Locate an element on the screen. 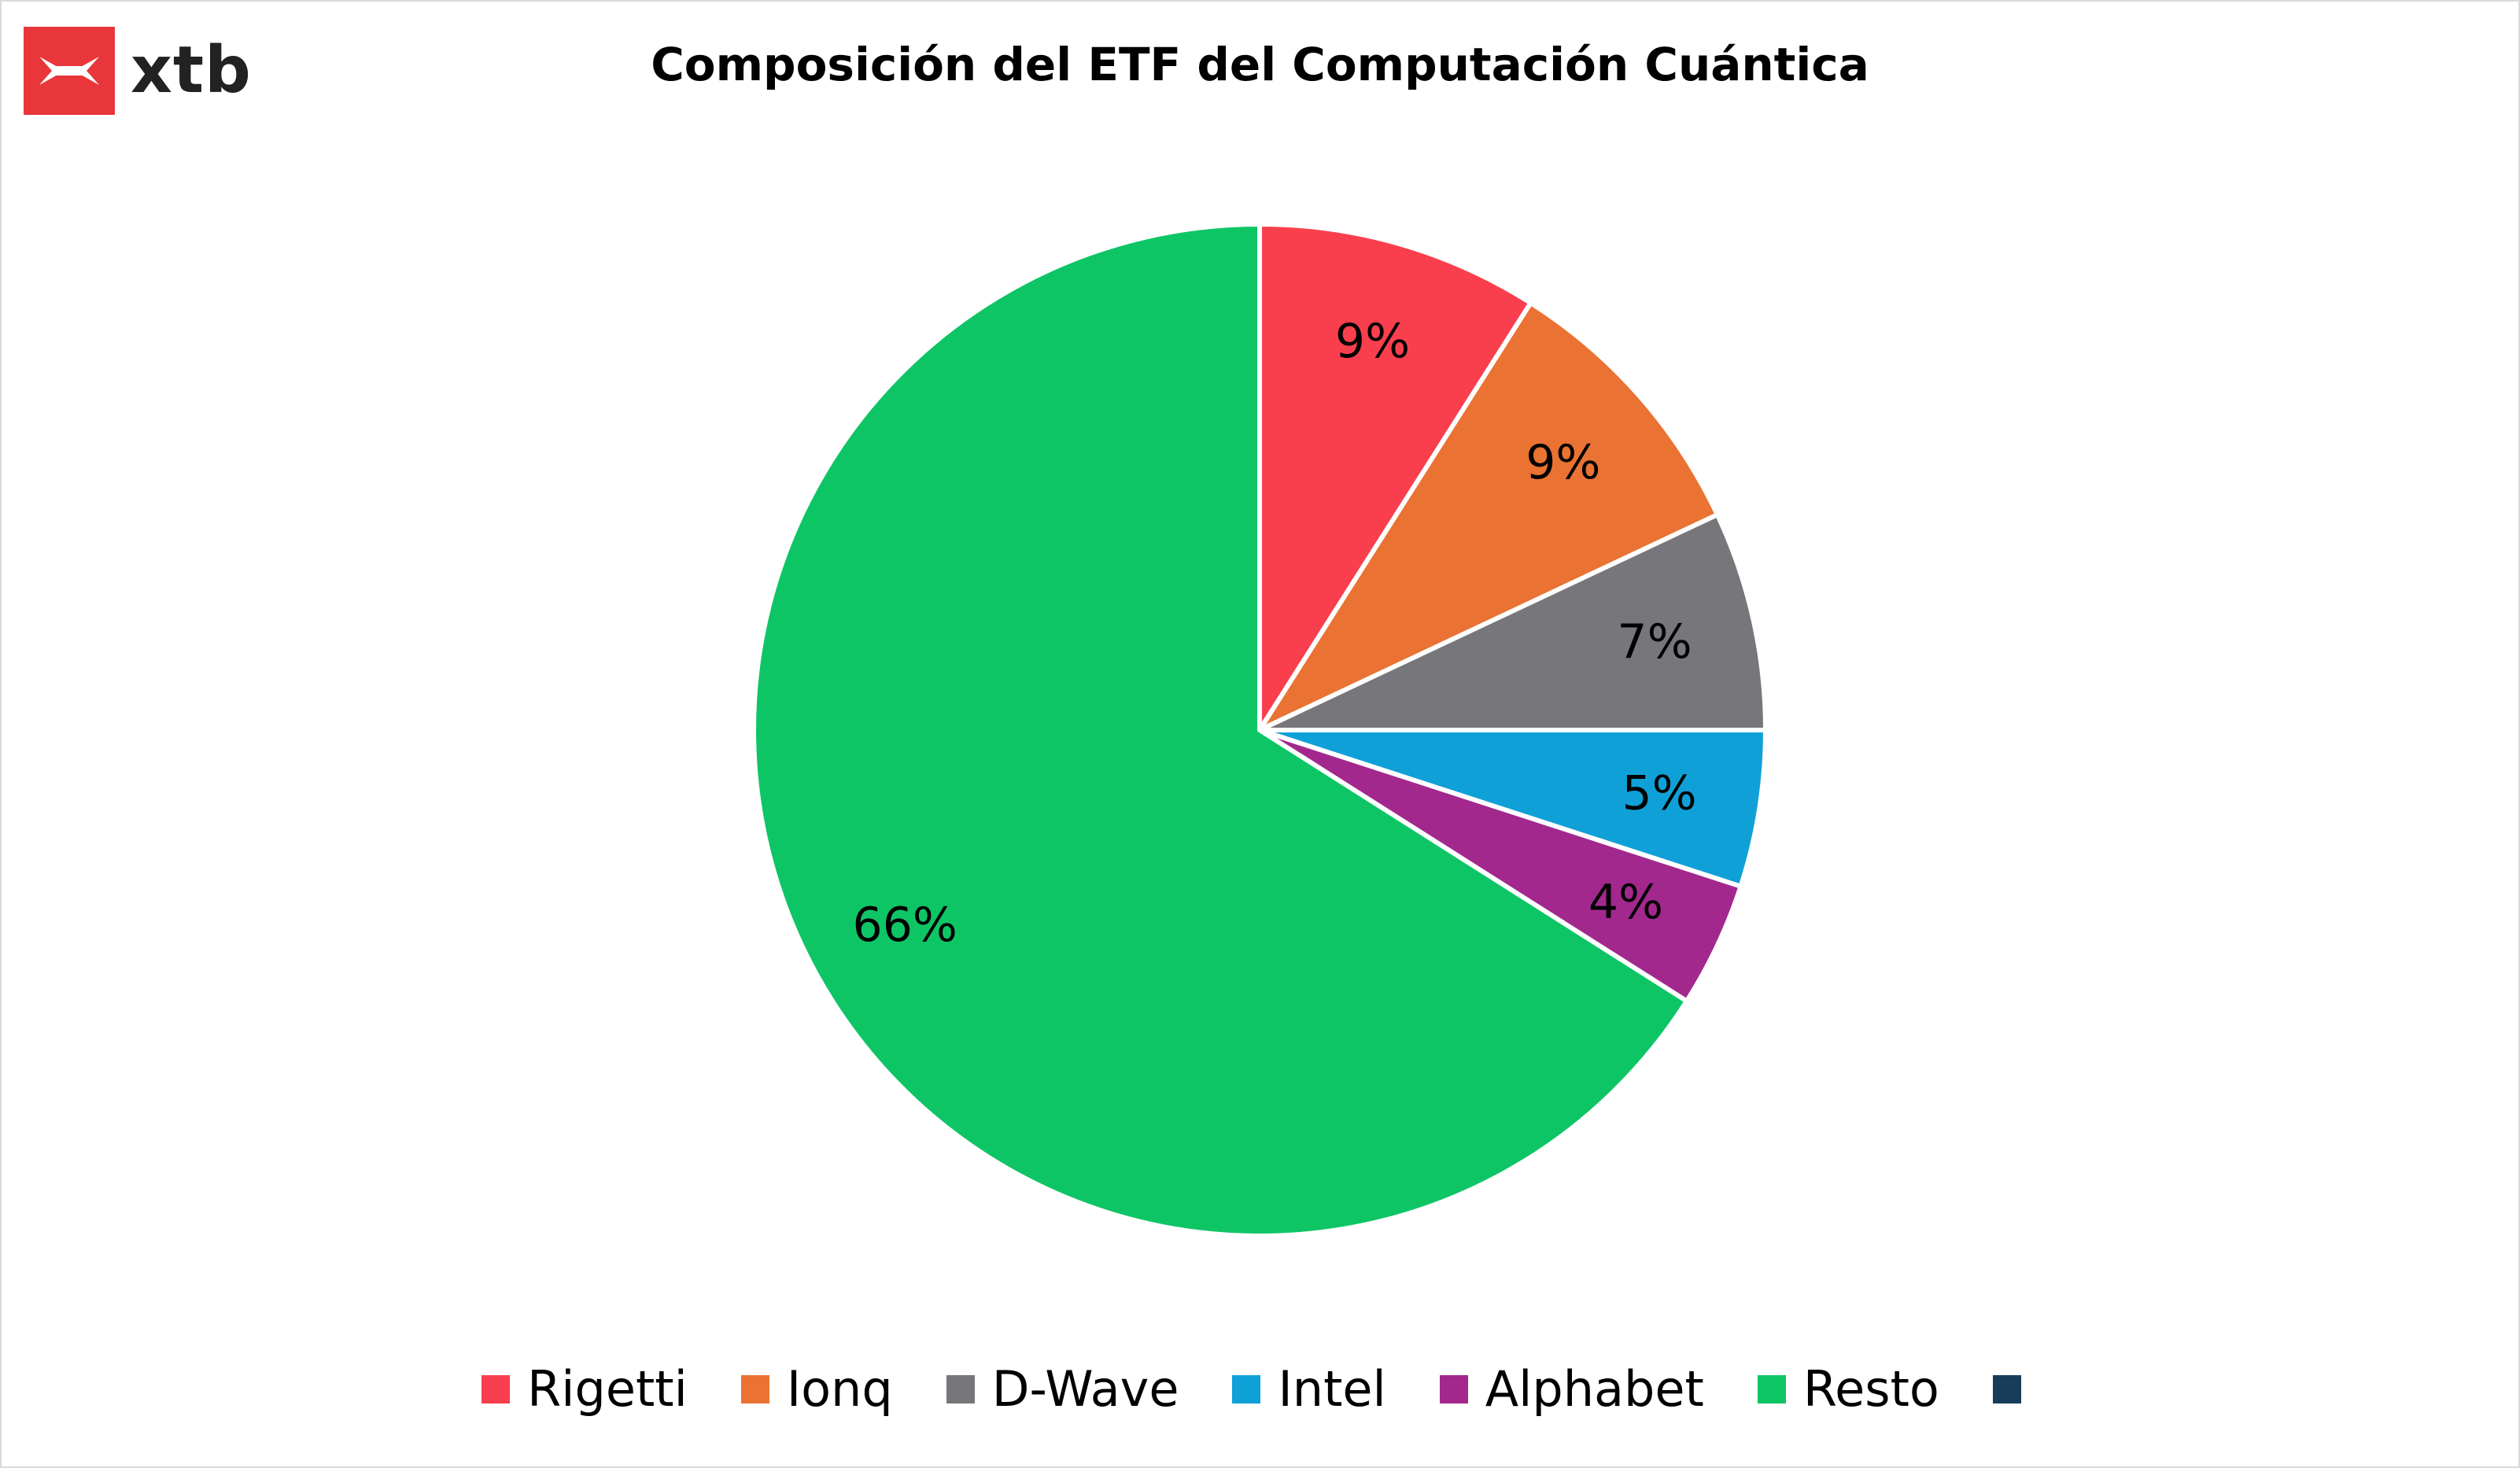 The width and height of the screenshot is (2520, 1468). legend-swatch-intel is located at coordinates (1246, 1389).